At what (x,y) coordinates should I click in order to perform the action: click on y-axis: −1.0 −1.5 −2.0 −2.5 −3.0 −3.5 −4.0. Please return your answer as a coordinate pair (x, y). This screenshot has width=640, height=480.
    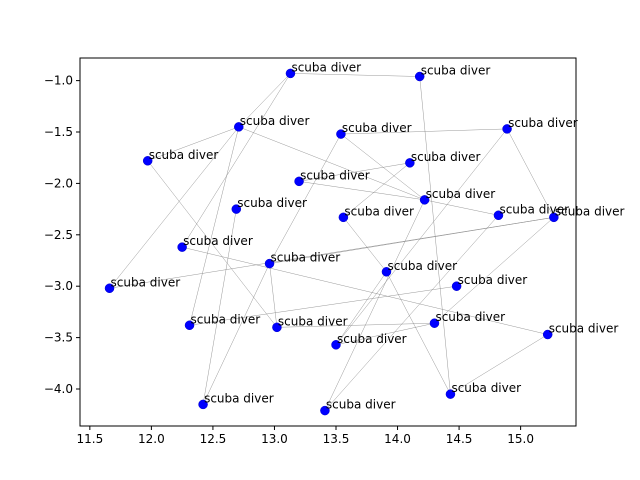
    Looking at the image, I should click on (62, 235).